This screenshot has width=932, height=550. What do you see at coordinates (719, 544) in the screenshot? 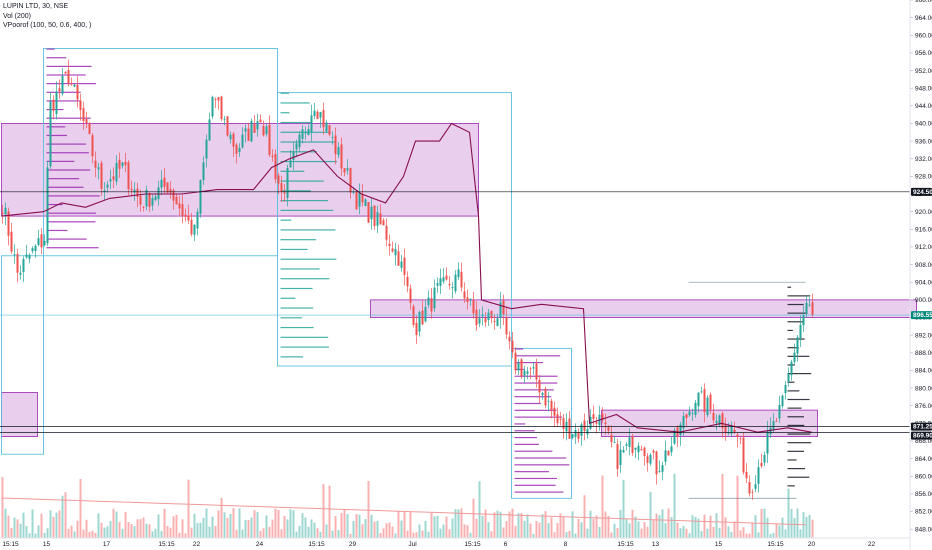
I see `x-tick-label: 15` at bounding box center [719, 544].